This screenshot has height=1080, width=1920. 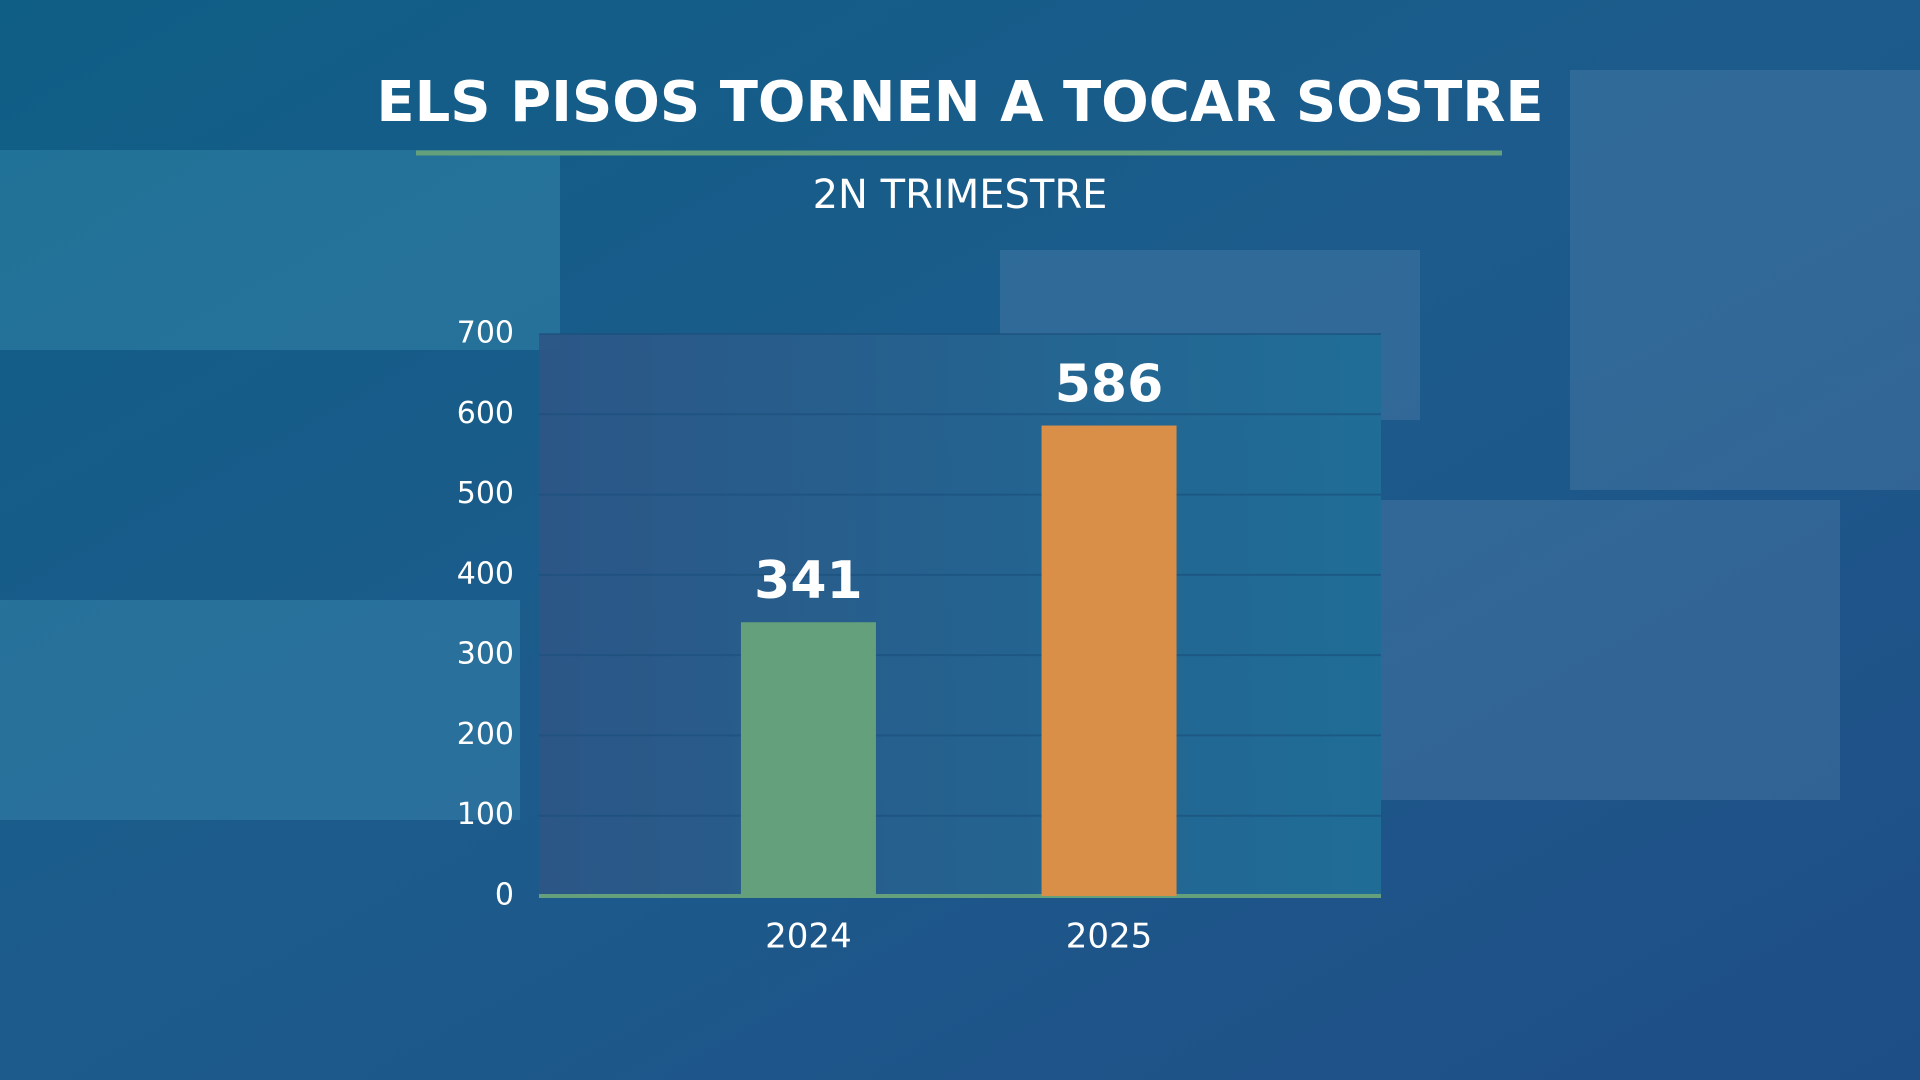 I want to click on y-tick-label: 200, so click(x=485, y=734).